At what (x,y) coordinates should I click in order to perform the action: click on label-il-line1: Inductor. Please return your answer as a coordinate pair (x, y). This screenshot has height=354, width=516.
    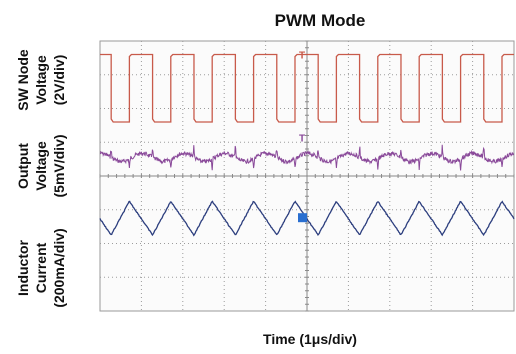
    Looking at the image, I should click on (23, 267).